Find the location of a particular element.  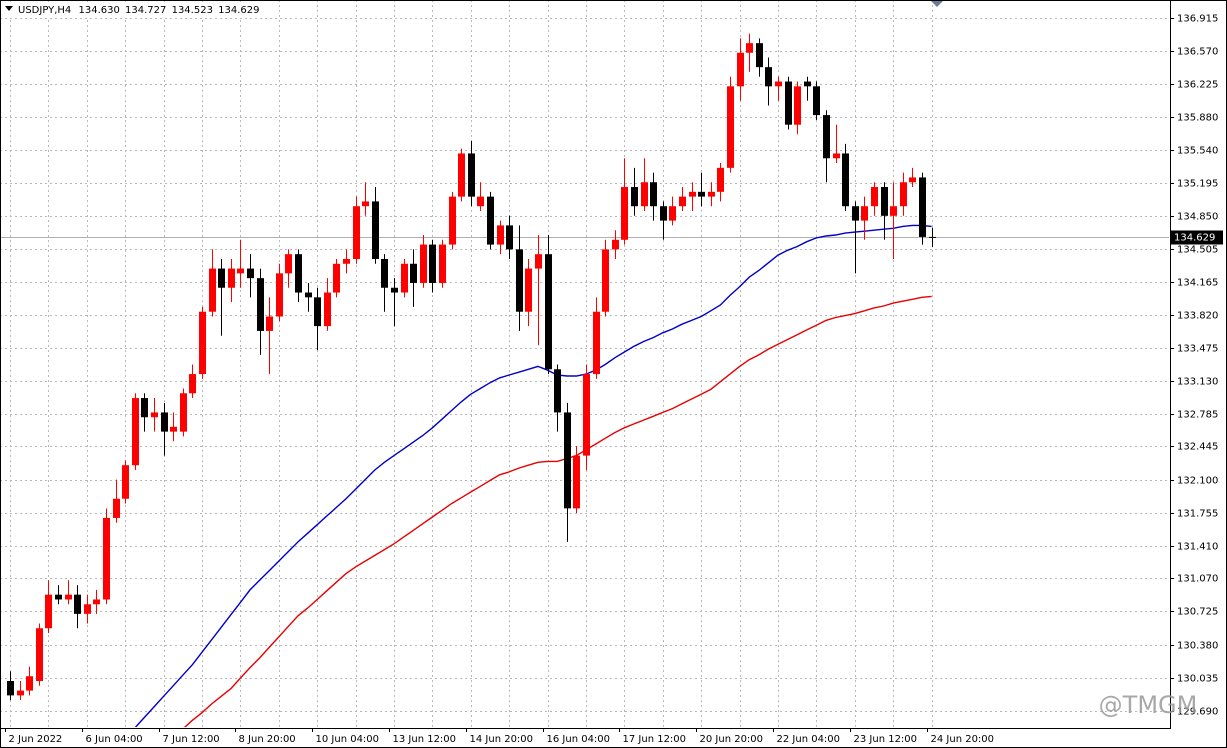

symbol: USDJPY,H4 is located at coordinates (44, 10).